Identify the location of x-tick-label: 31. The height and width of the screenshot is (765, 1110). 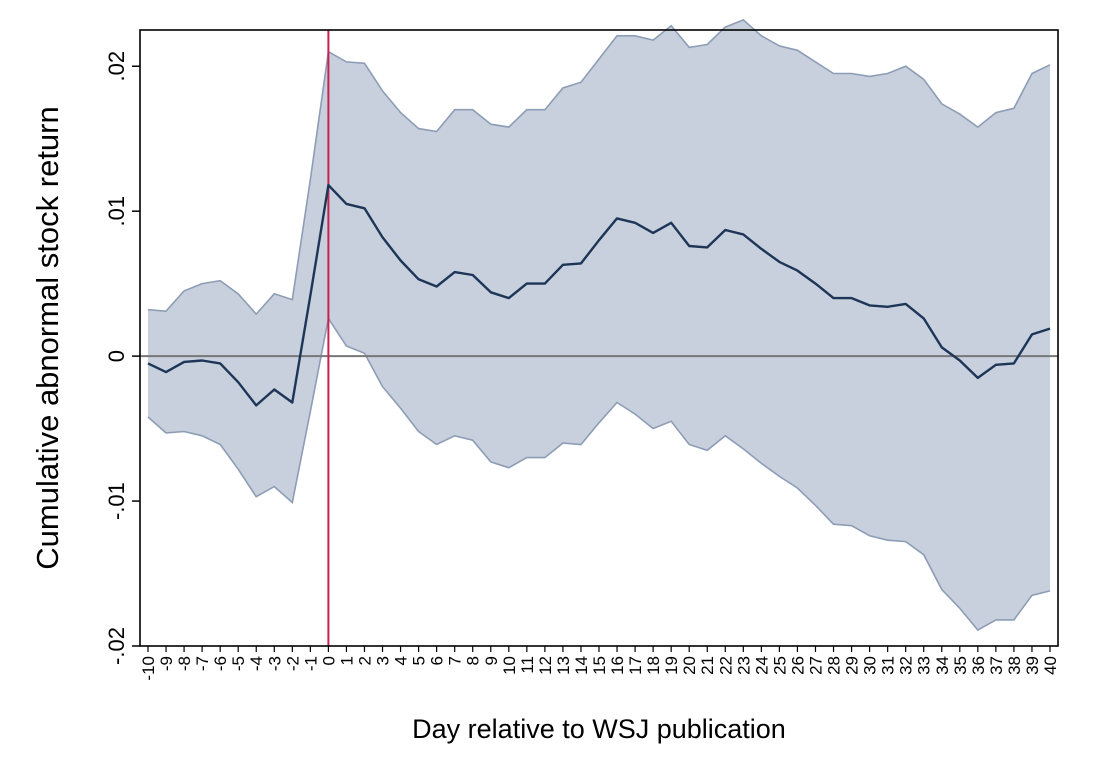
(888, 665).